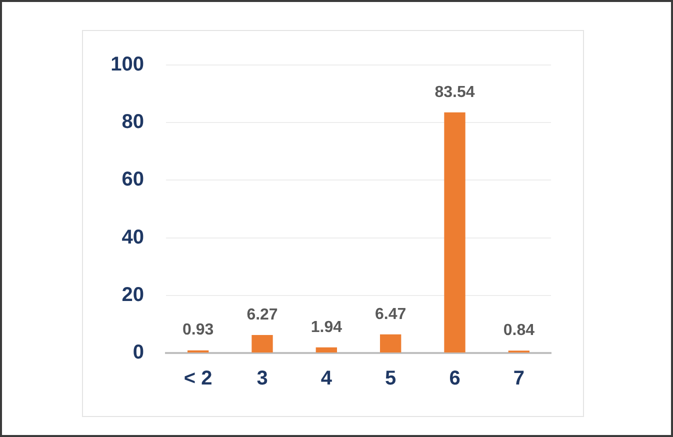 The image size is (673, 437). What do you see at coordinates (133, 237) in the screenshot?
I see `y-tick-label: 40` at bounding box center [133, 237].